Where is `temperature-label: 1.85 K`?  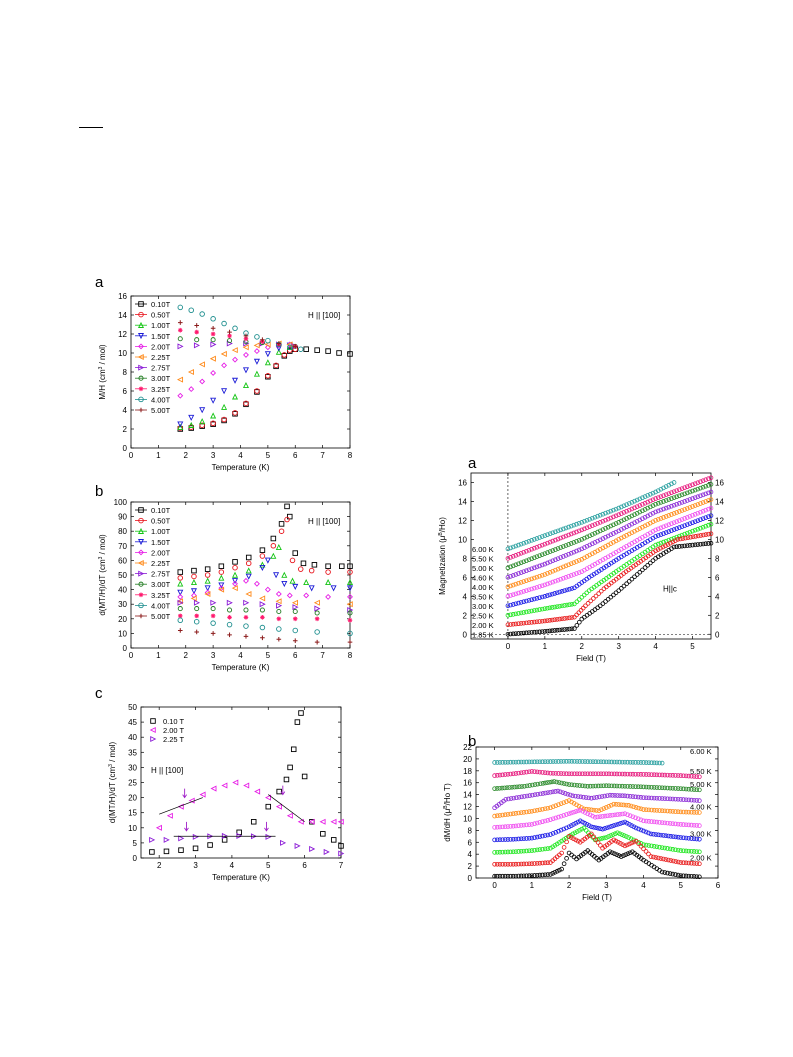
temperature-label: 1.85 K is located at coordinates (483, 634).